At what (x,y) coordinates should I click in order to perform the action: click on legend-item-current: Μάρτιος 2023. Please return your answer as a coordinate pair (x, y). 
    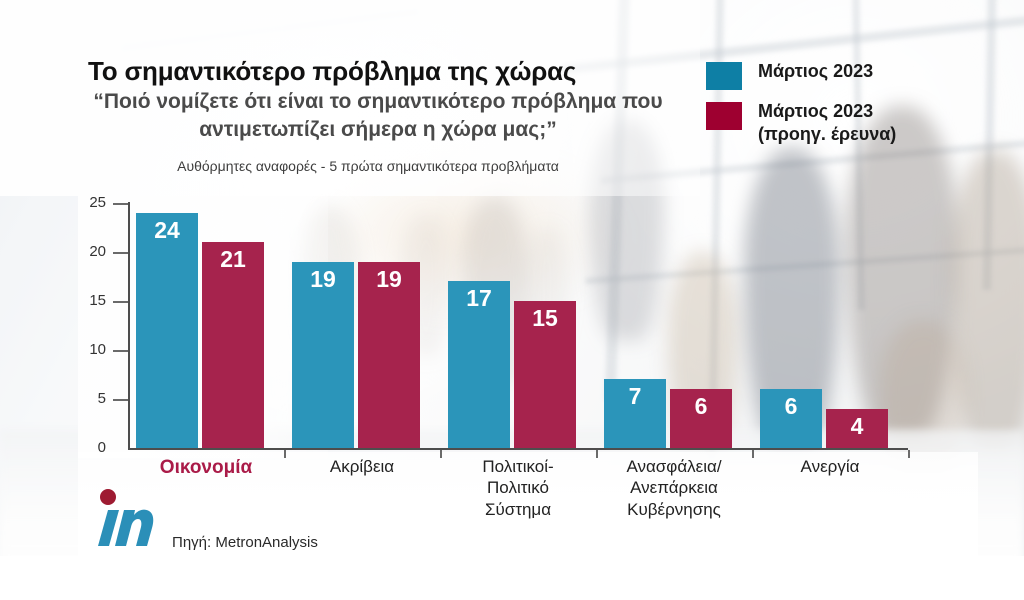
    Looking at the image, I should click on (856, 75).